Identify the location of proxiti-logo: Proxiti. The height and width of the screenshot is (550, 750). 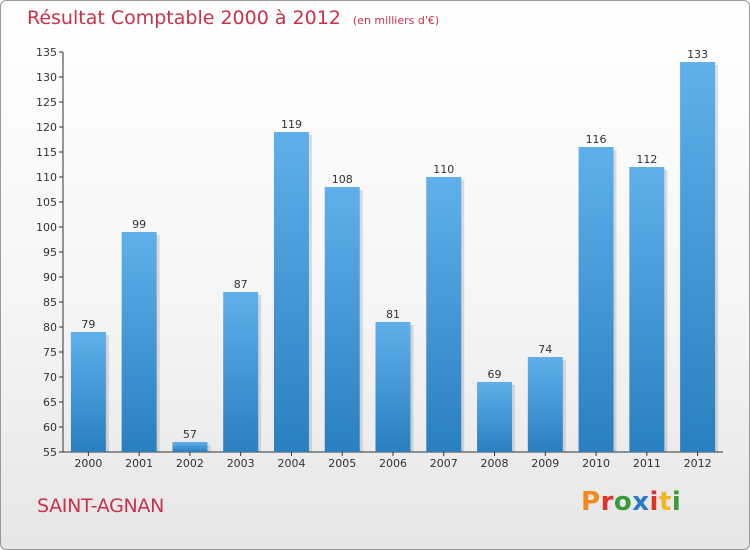
(631, 502).